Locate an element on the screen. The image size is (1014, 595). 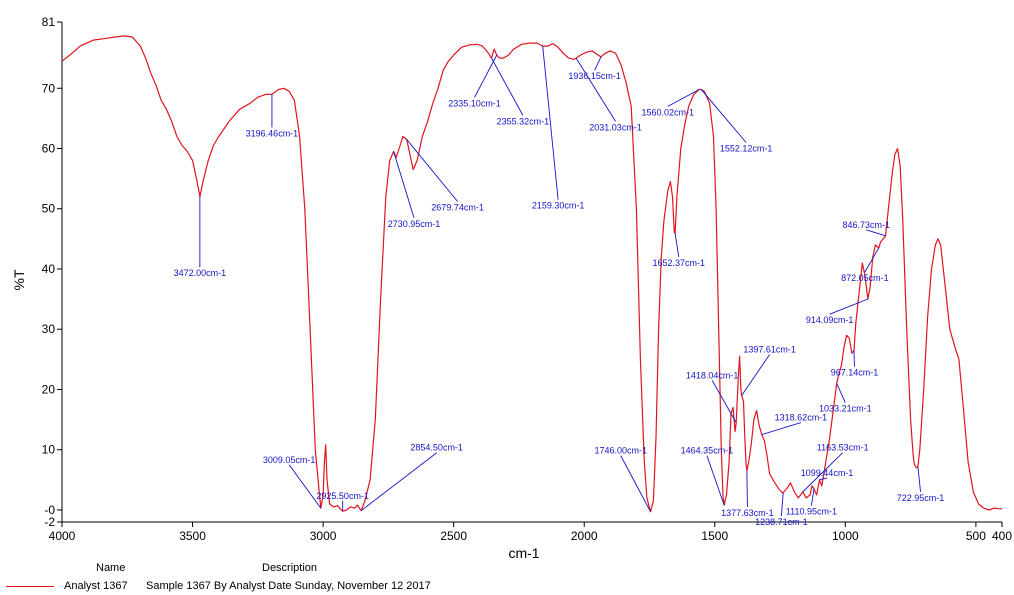
peak-label: 914.09cm-1 is located at coordinates (830, 320).